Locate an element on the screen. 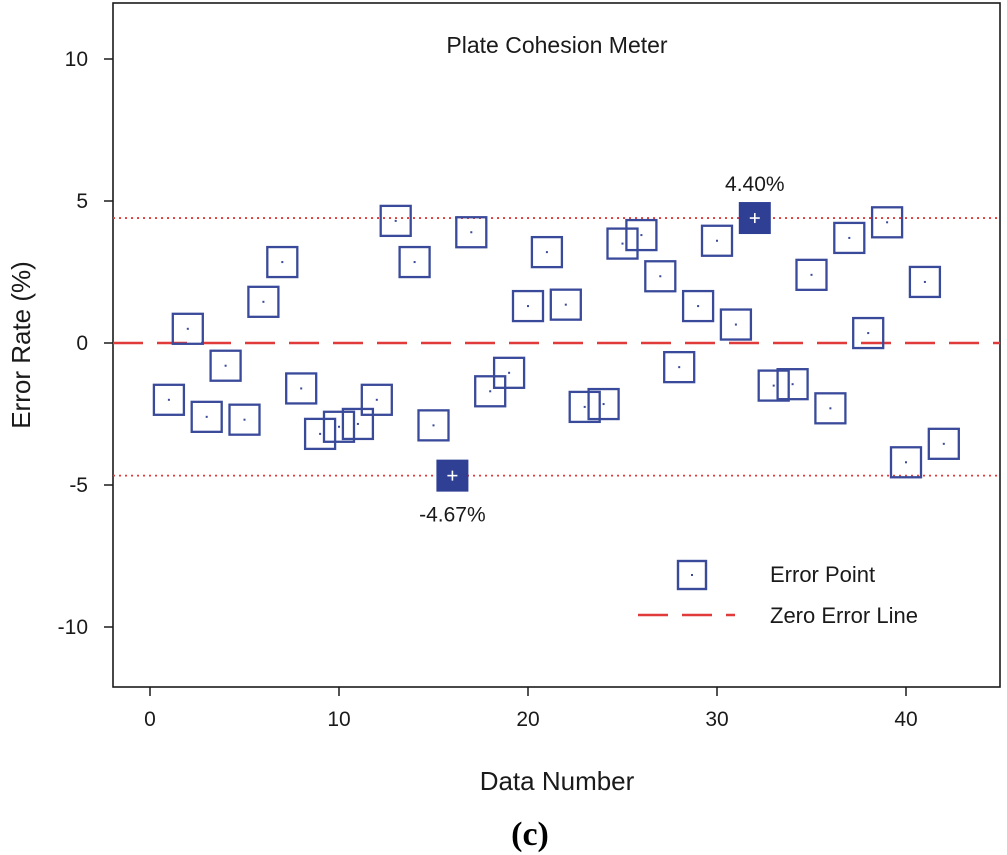  legend-label-error-point: Error Point is located at coordinates (822, 574).